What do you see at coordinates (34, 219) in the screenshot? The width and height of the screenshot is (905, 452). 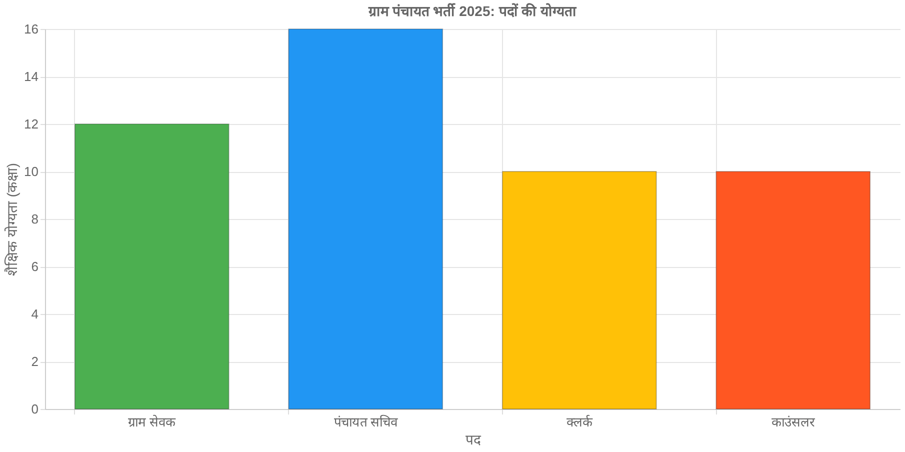 I see `y-tick-label: 8` at bounding box center [34, 219].